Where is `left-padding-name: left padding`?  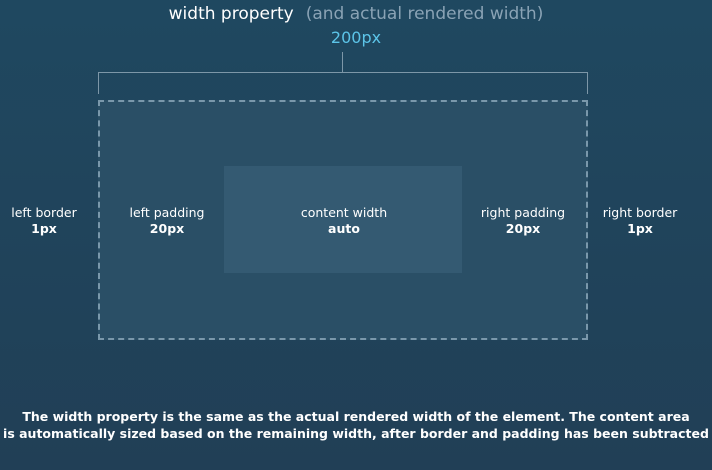
left-padding-name: left padding is located at coordinates (167, 212).